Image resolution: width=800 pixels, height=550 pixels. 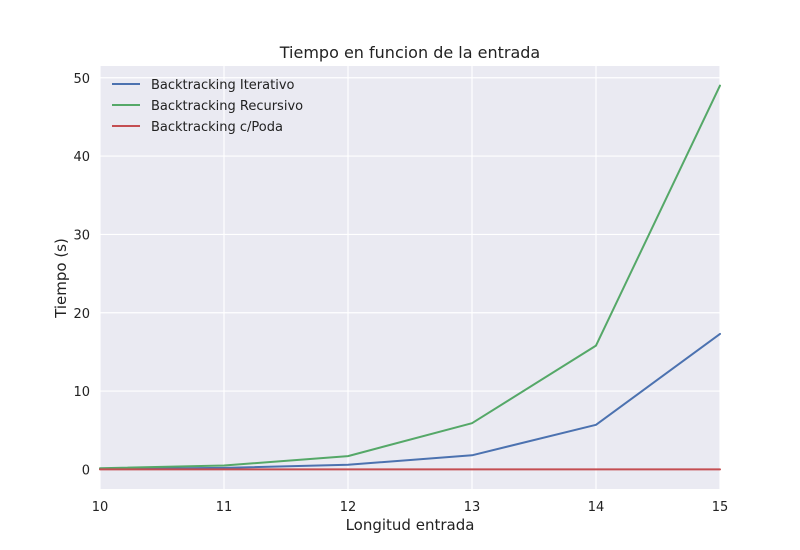 I want to click on legend-label-2: Backtracking Recursivo, so click(x=227, y=106).